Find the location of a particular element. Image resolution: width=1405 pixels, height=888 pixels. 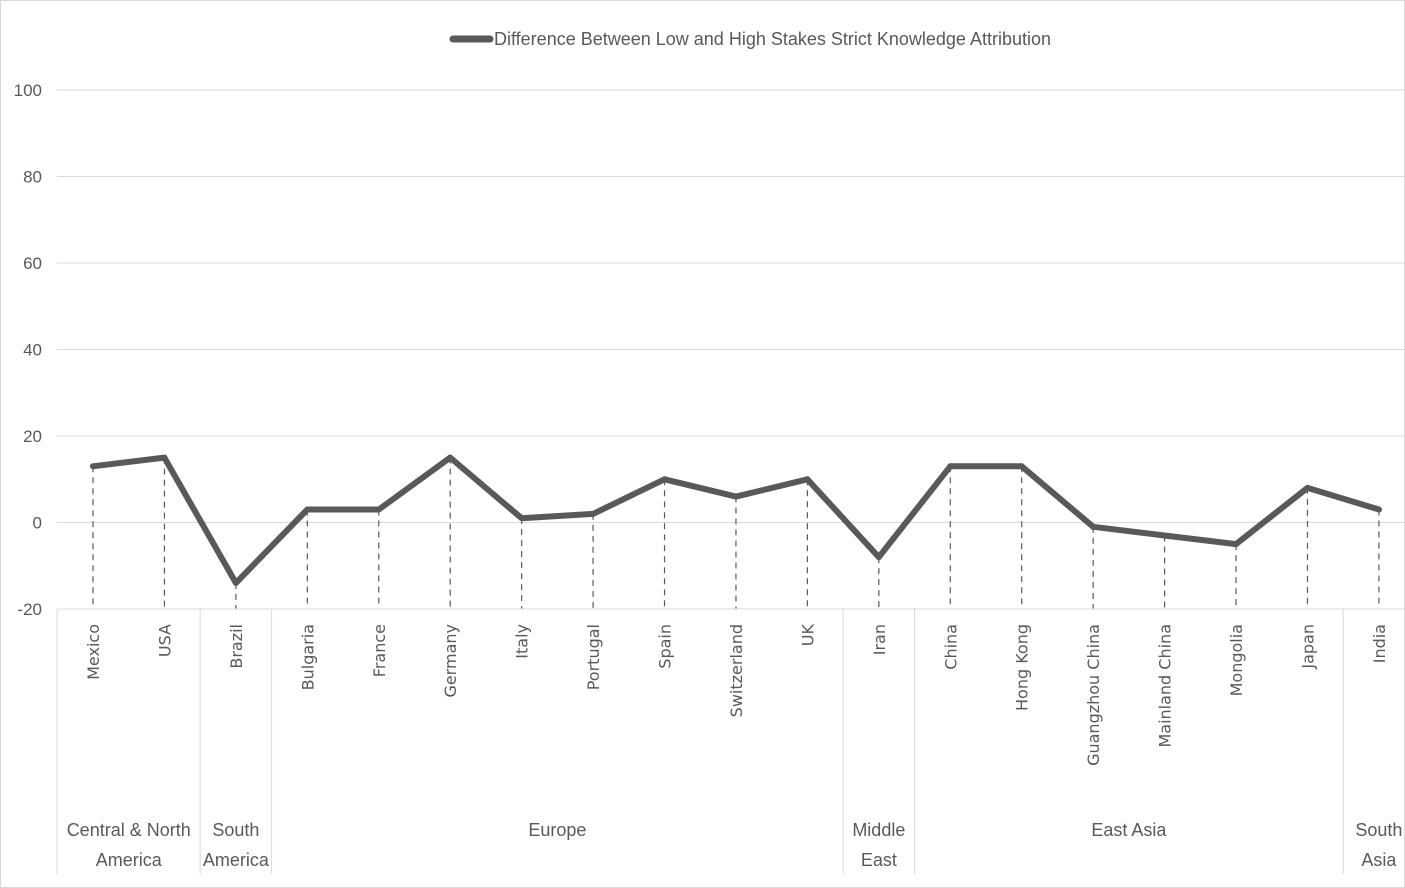

x-category-label: China is located at coordinates (950, 647).